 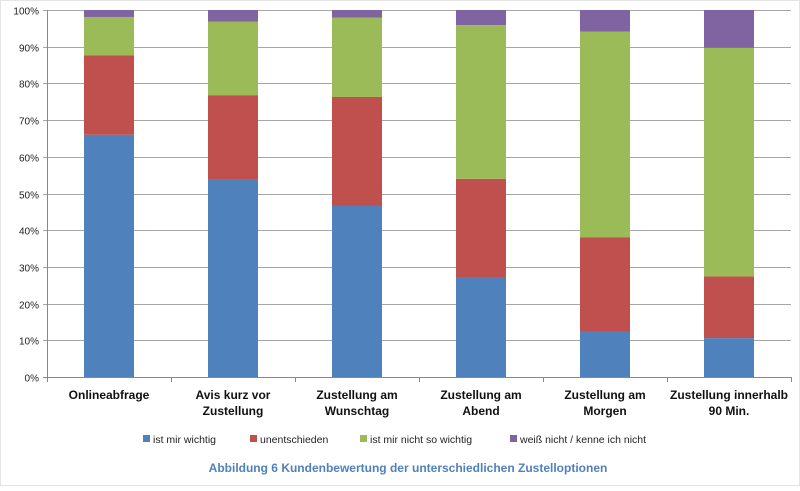 I want to click on x-tick-label: Onlineabfrage, so click(x=109, y=395).